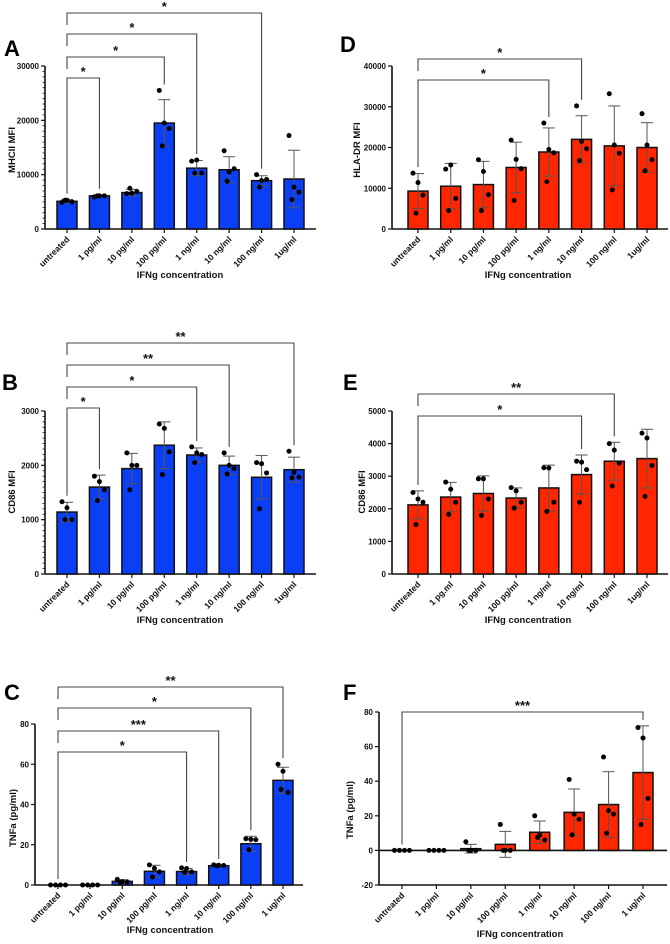 This screenshot has width=670, height=944. What do you see at coordinates (368, 816) in the screenshot?
I see `y-tick-label: 20` at bounding box center [368, 816].